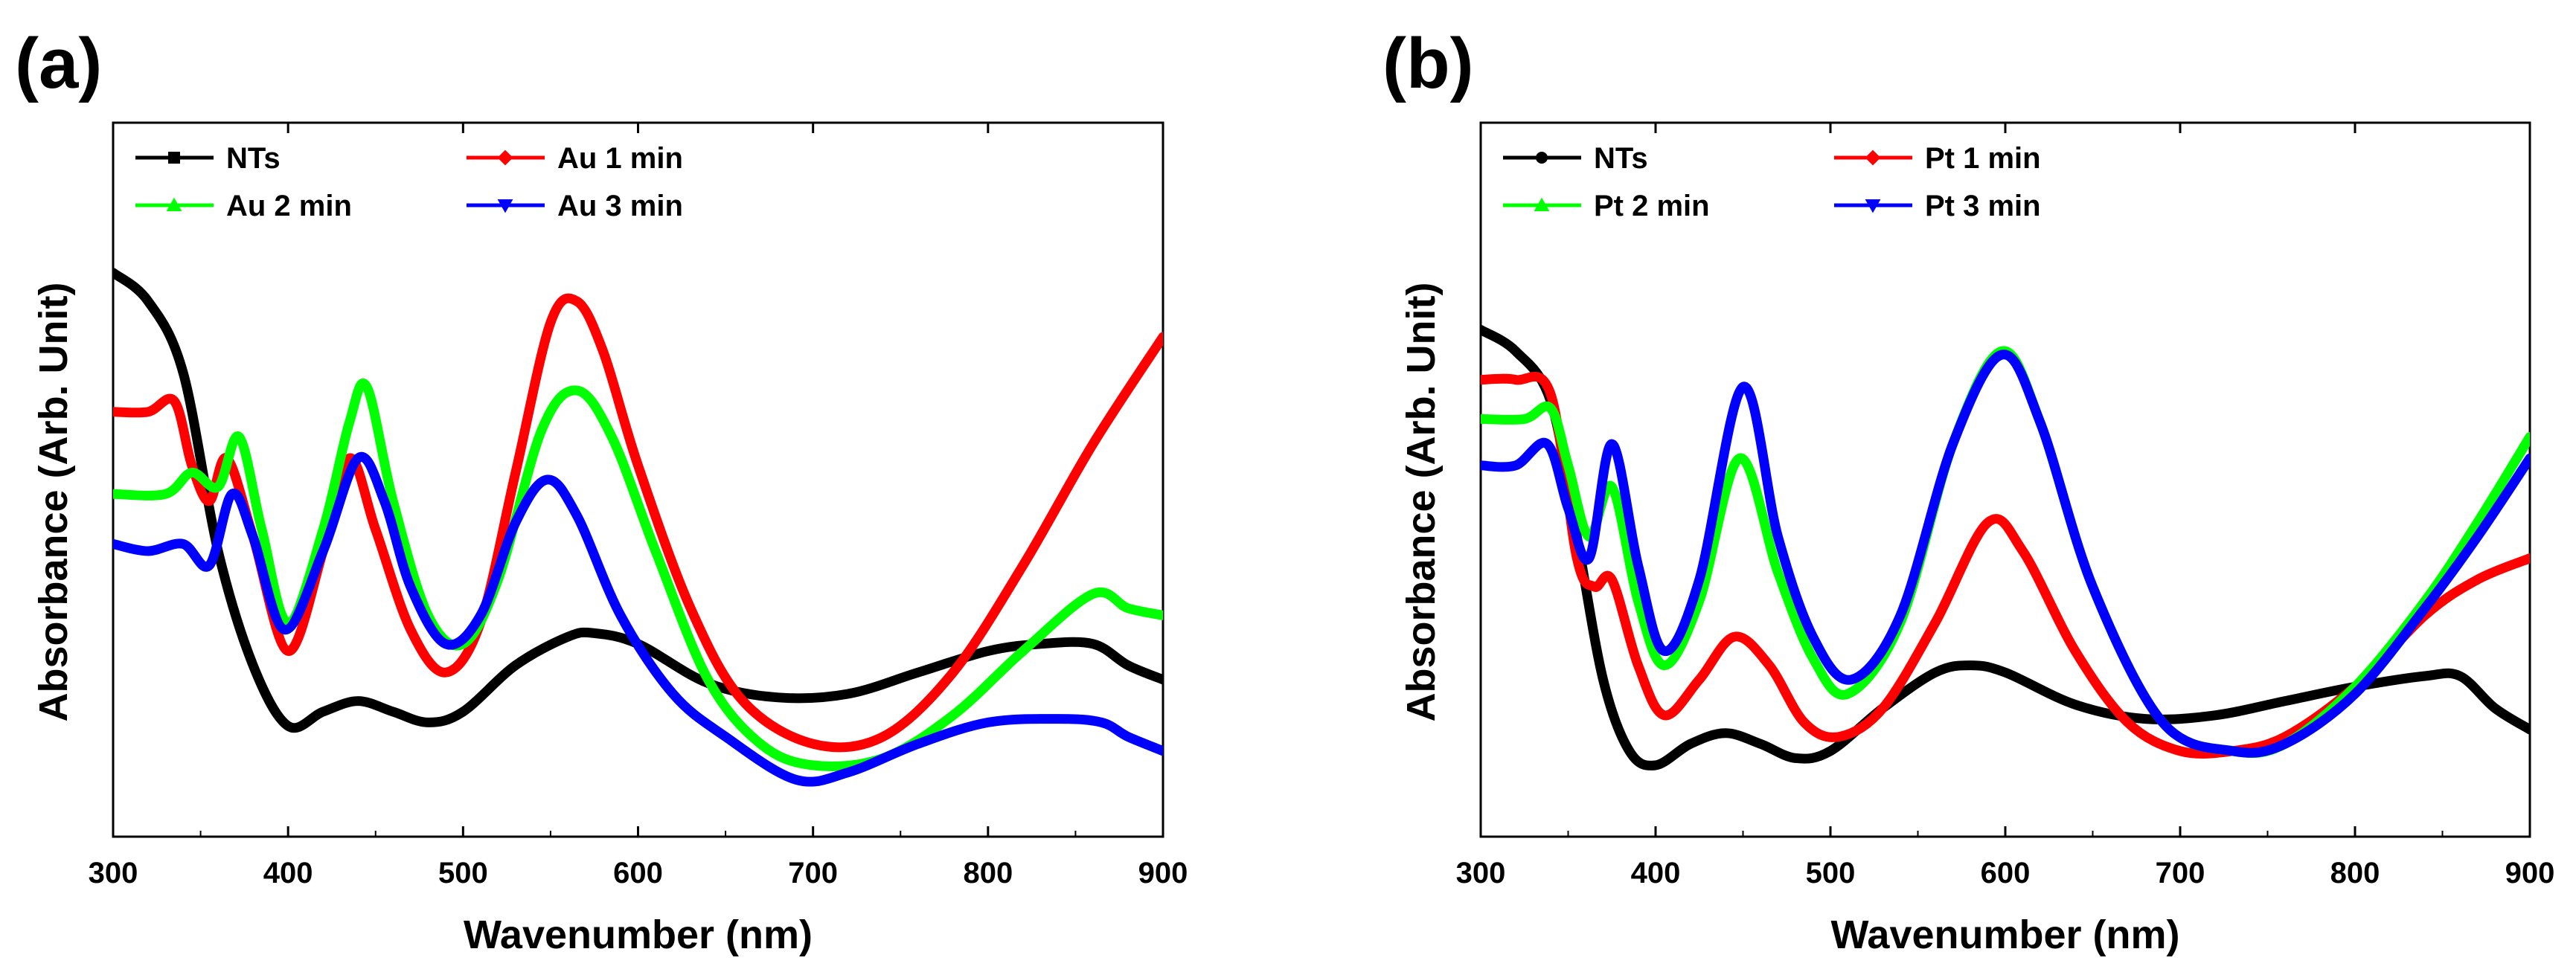 This screenshot has height=975, width=2576. I want to click on legend-label: Pt 1 min, so click(1983, 158).